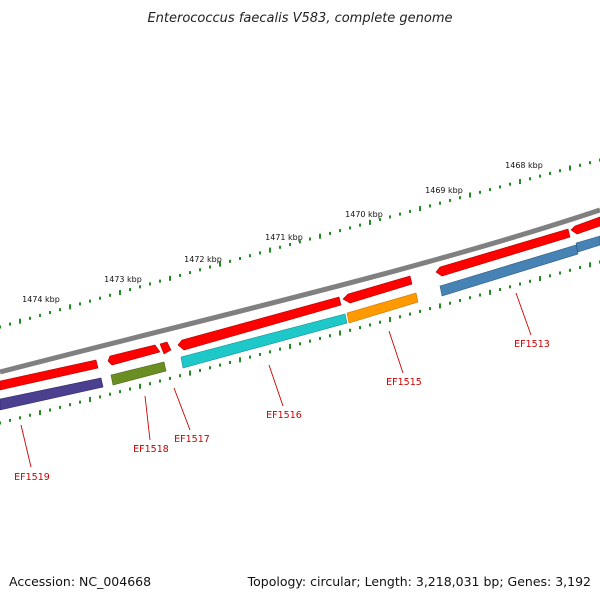 The image size is (600, 600). What do you see at coordinates (284, 237) in the screenshot?
I see `scale-label: 1471 kbp` at bounding box center [284, 237].